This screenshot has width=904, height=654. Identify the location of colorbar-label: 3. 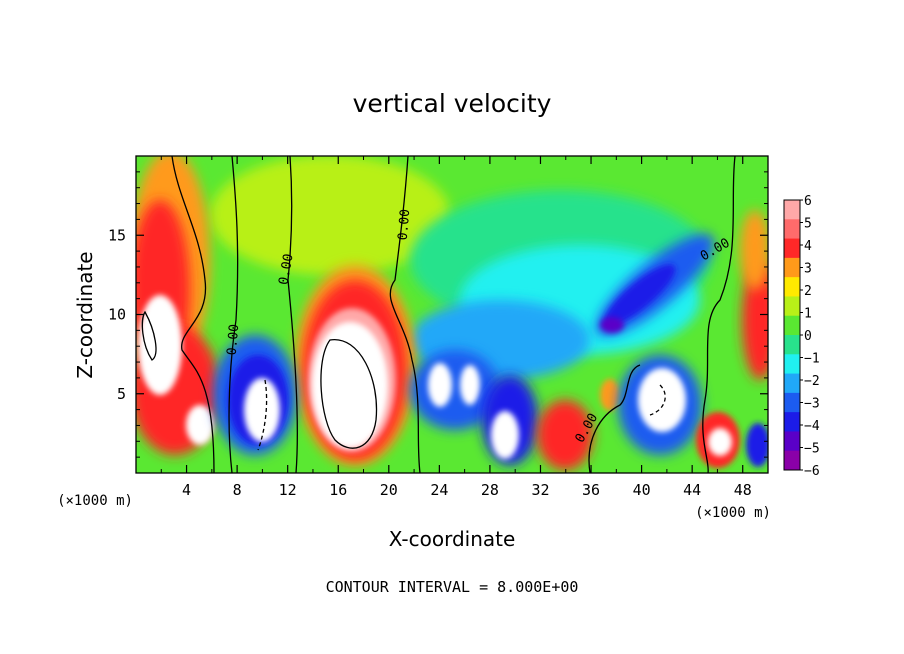
(808, 269).